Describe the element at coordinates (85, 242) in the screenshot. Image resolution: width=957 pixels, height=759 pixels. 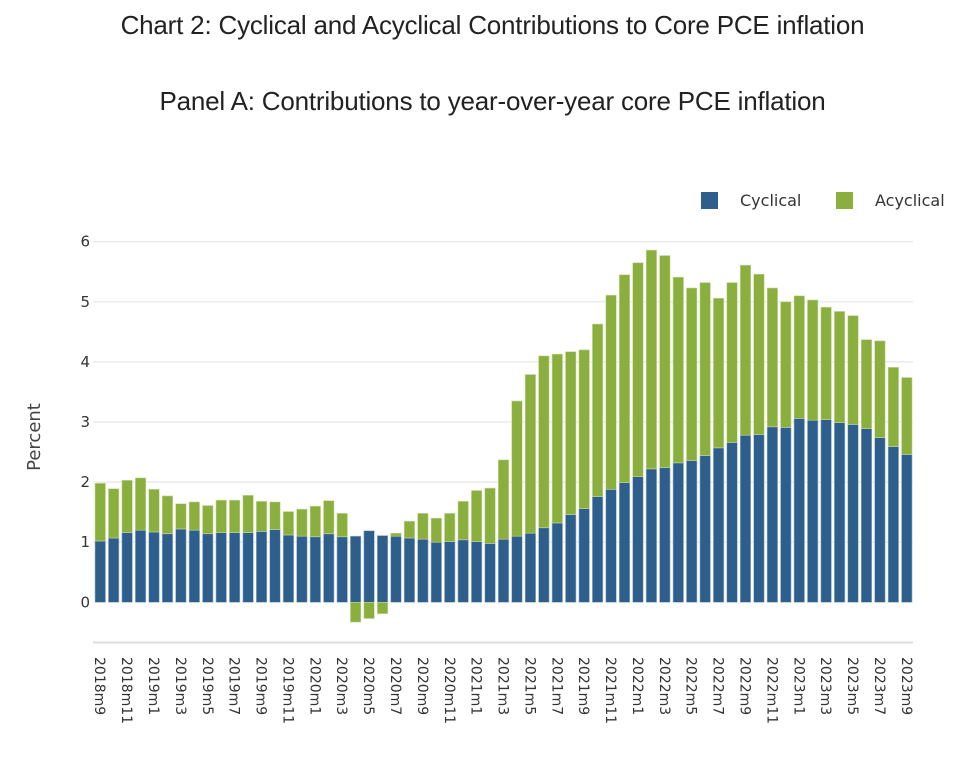
I see `y-tick-label: 6` at that location.